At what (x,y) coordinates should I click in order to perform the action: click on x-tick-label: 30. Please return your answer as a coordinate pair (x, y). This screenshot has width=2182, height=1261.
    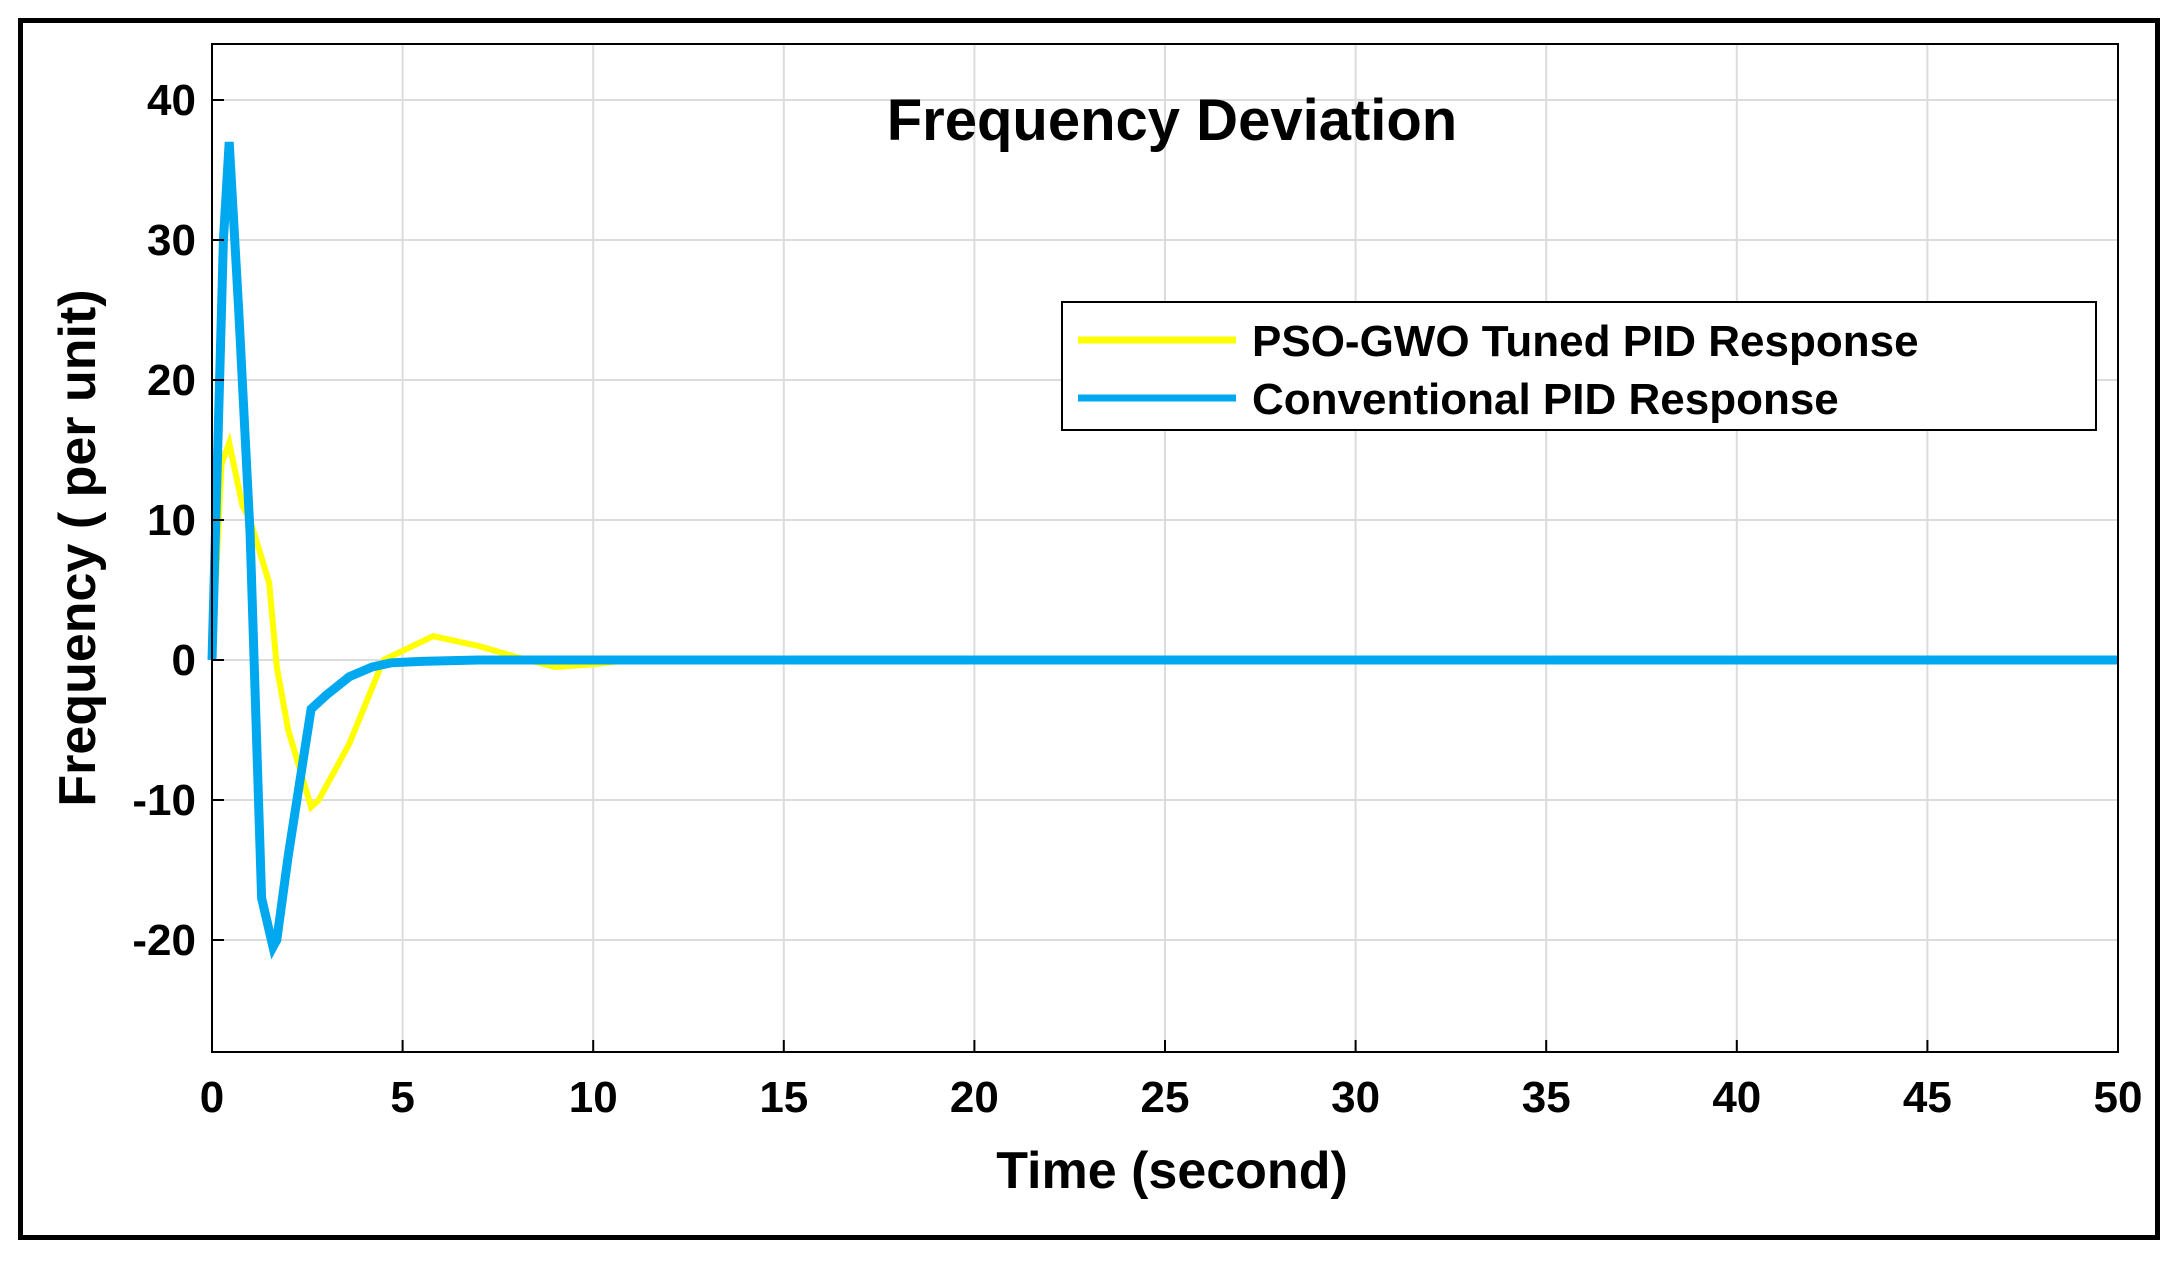
    Looking at the image, I should click on (1355, 1097).